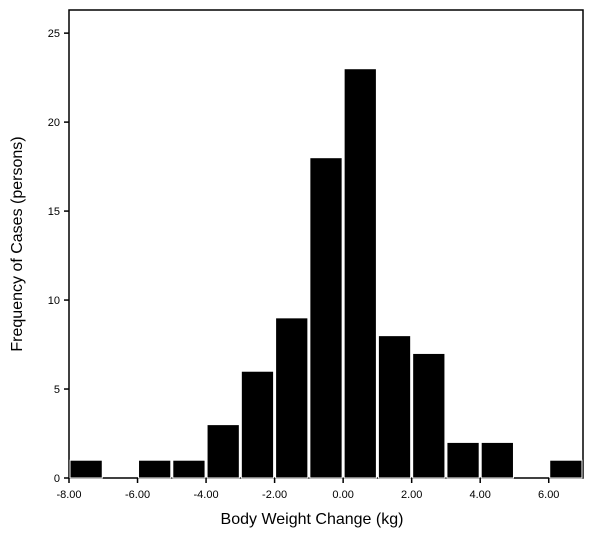 Image resolution: width=600 pixels, height=545 pixels. Describe the element at coordinates (57, 479) in the screenshot. I see `y-tick-label: 0` at that location.